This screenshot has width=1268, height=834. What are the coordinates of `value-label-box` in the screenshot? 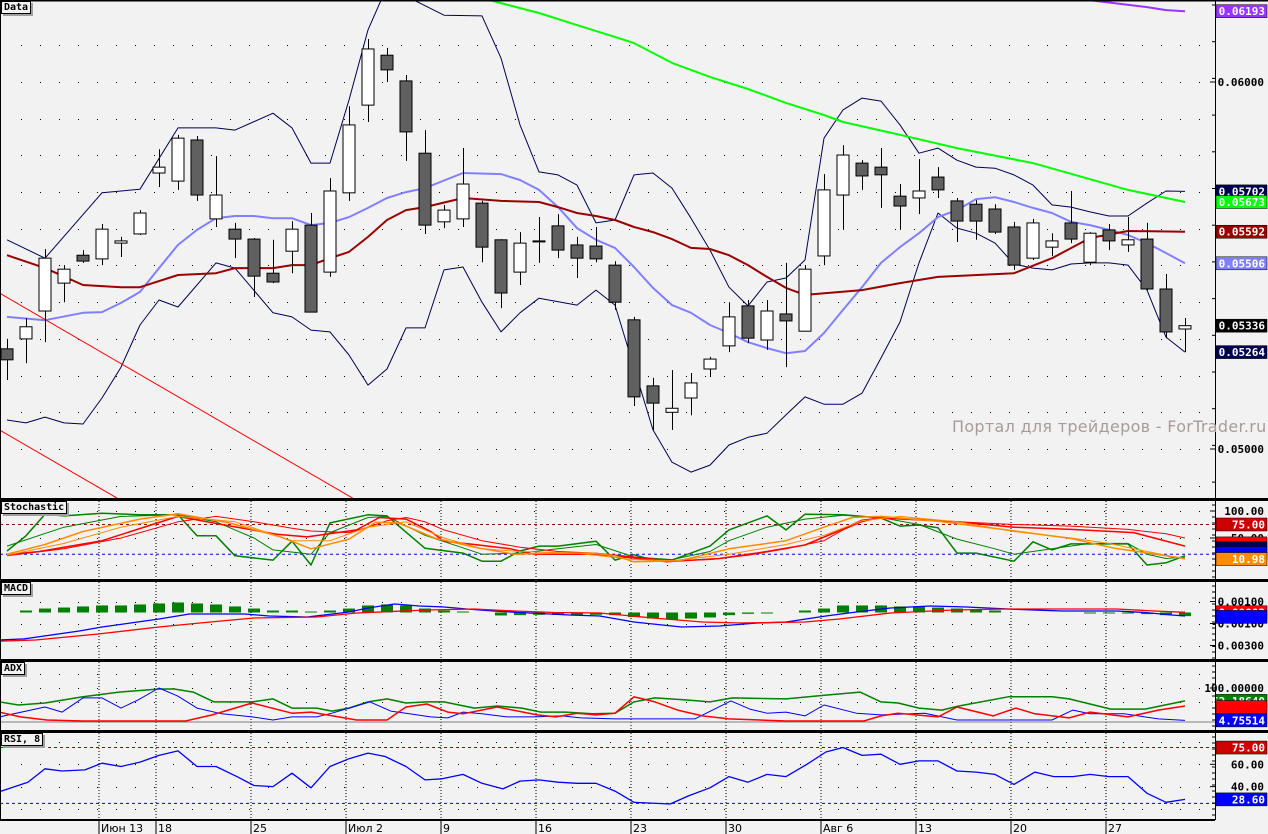 It's located at (1241, 617).